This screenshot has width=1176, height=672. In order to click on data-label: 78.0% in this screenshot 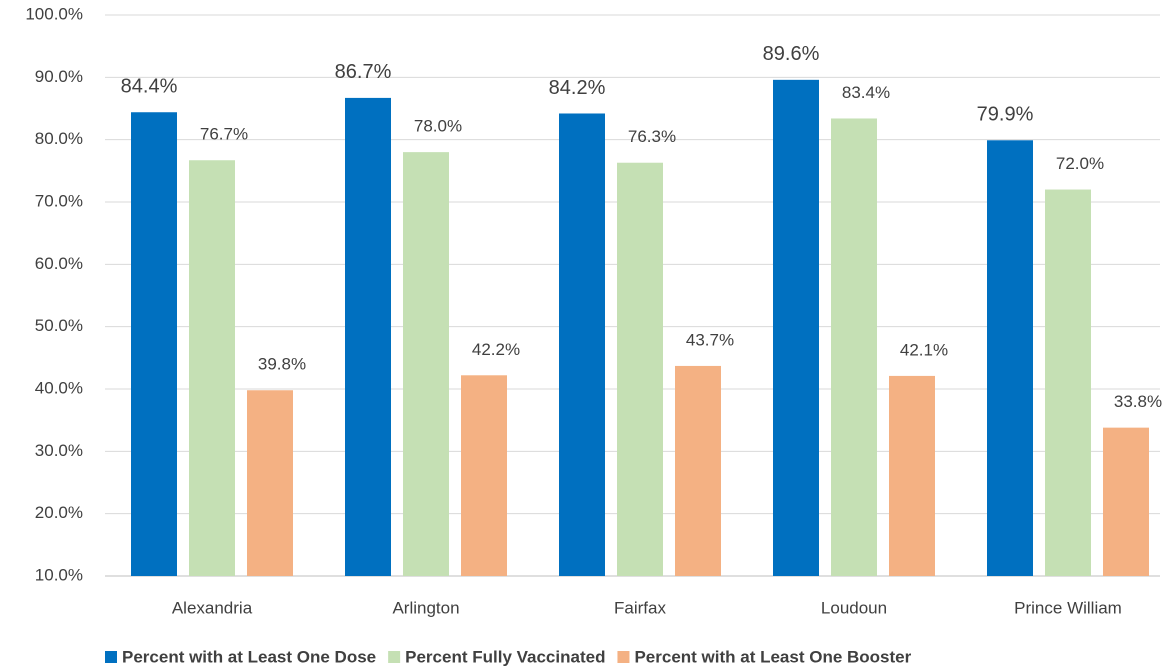, I will do `click(438, 126)`.